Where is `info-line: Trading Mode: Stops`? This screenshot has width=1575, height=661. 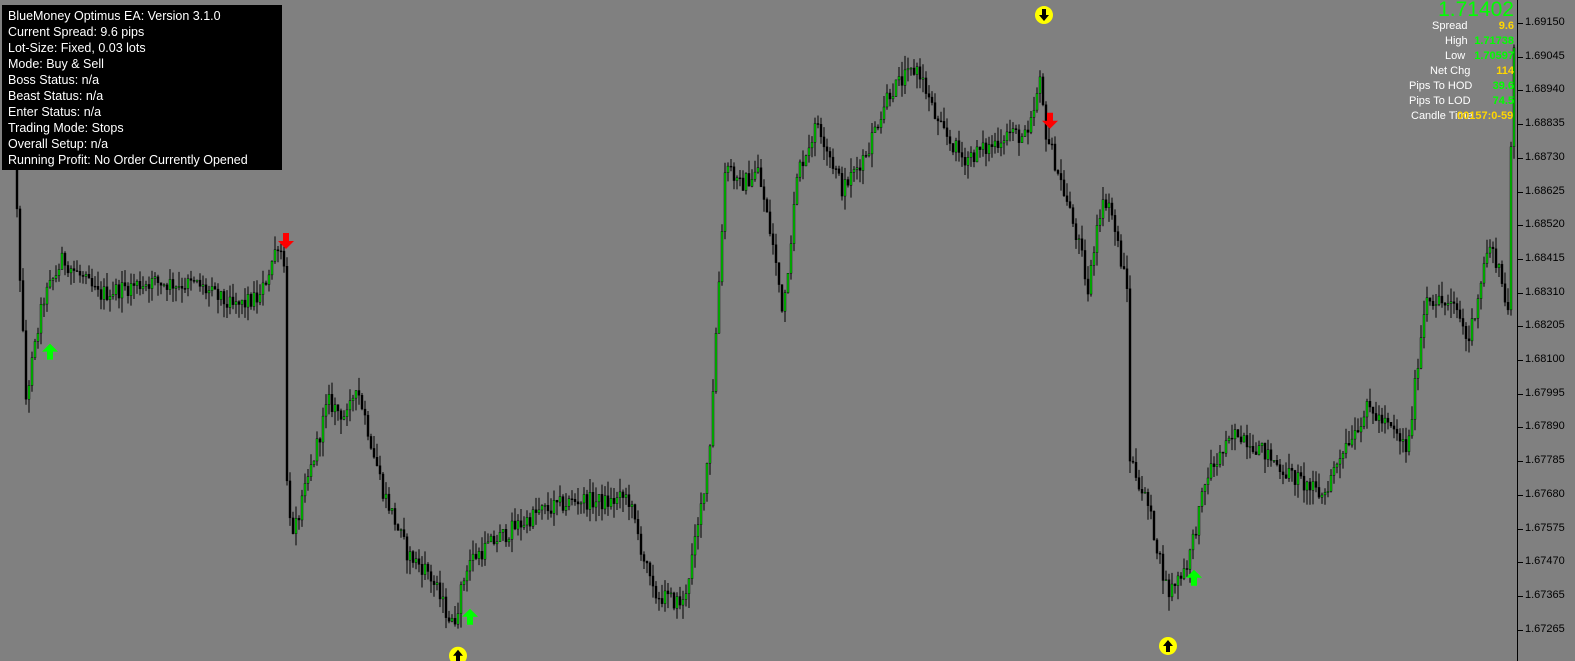
info-line: Trading Mode: Stops is located at coordinates (66, 128).